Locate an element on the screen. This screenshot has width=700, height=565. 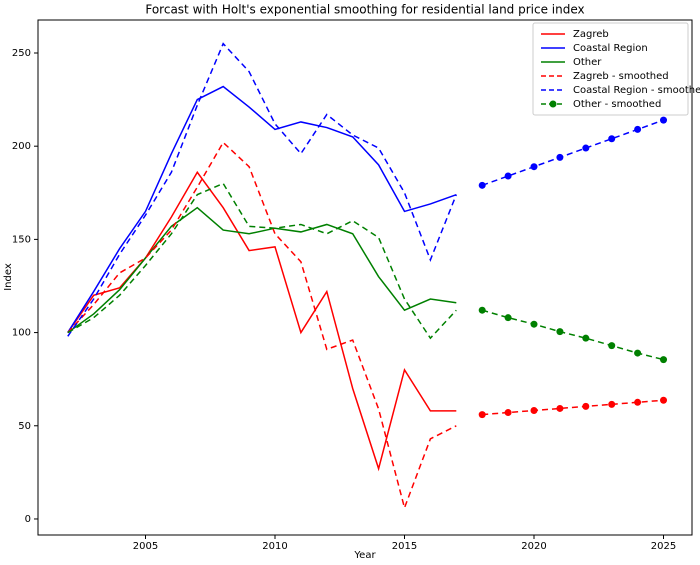
legend-label: Zagreb is located at coordinates (591, 34).